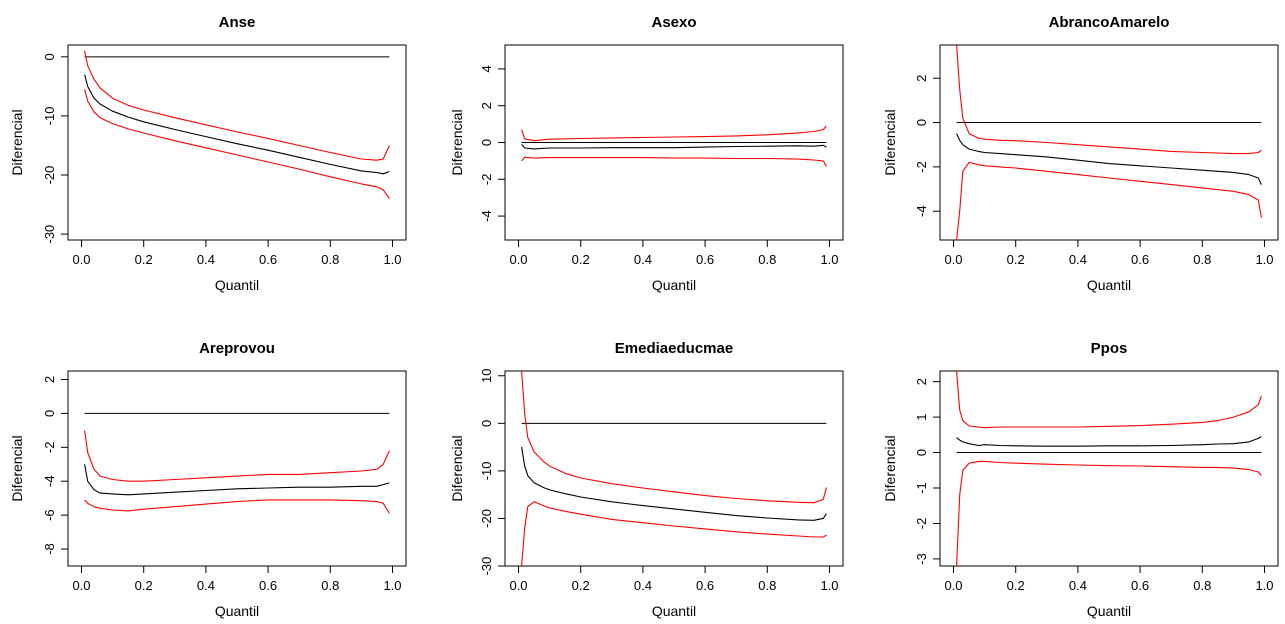  Describe the element at coordinates (49, 549) in the screenshot. I see `y-tick-label: -8` at that location.